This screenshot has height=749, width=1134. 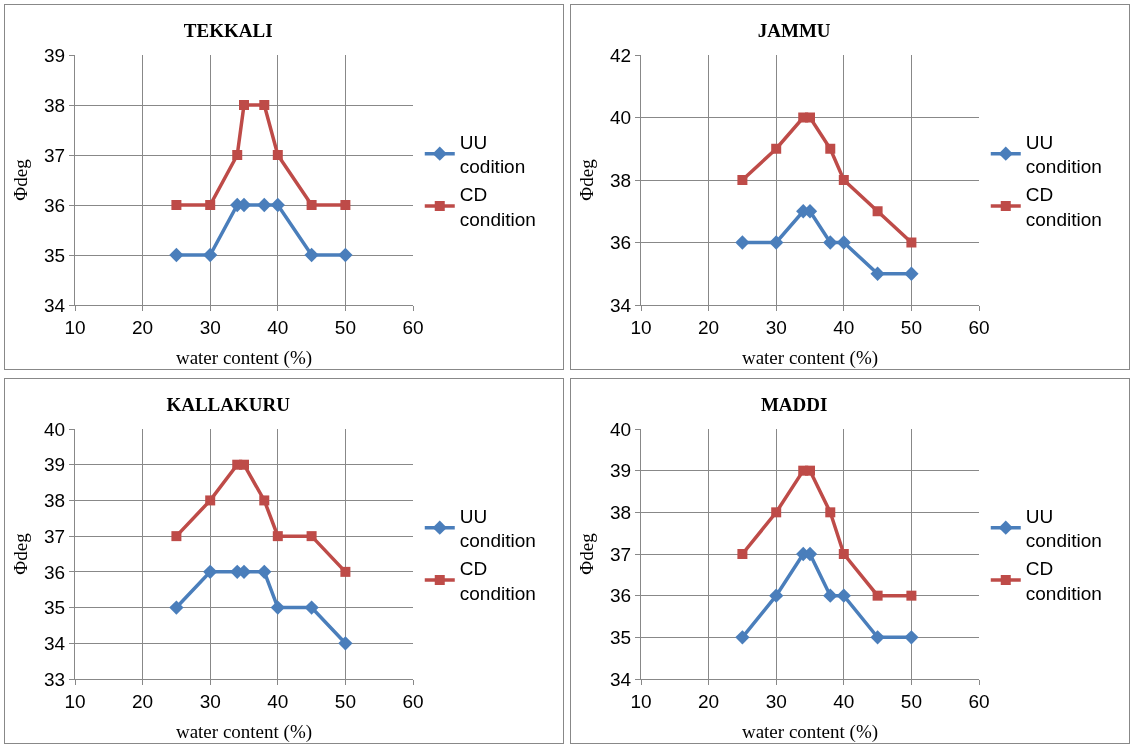 What do you see at coordinates (492, 154) in the screenshot?
I see `legend-label: UU codition` at bounding box center [492, 154].